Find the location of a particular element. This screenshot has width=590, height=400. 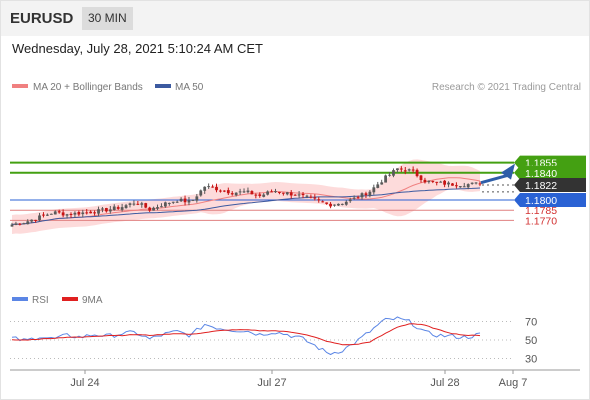

ma20-legend-label: MA 20 + Bollinger Bands is located at coordinates (88, 87).